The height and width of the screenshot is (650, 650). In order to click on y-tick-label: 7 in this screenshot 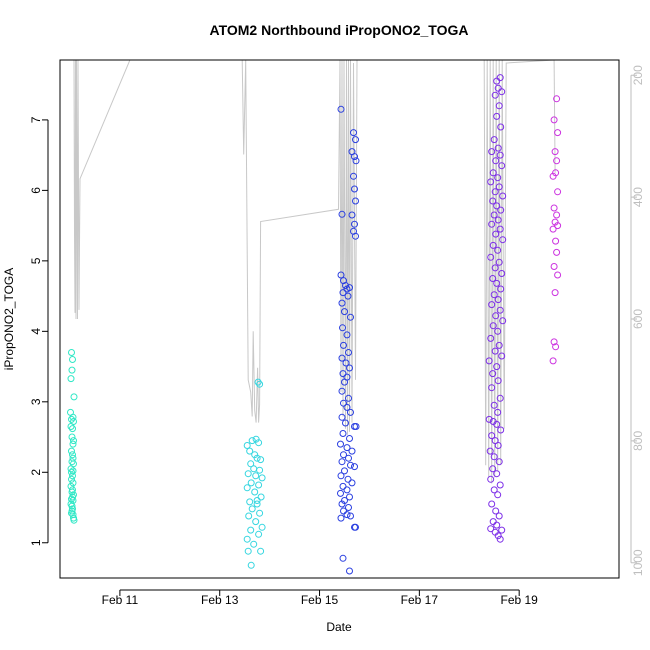, I will do `click(36, 119)`.